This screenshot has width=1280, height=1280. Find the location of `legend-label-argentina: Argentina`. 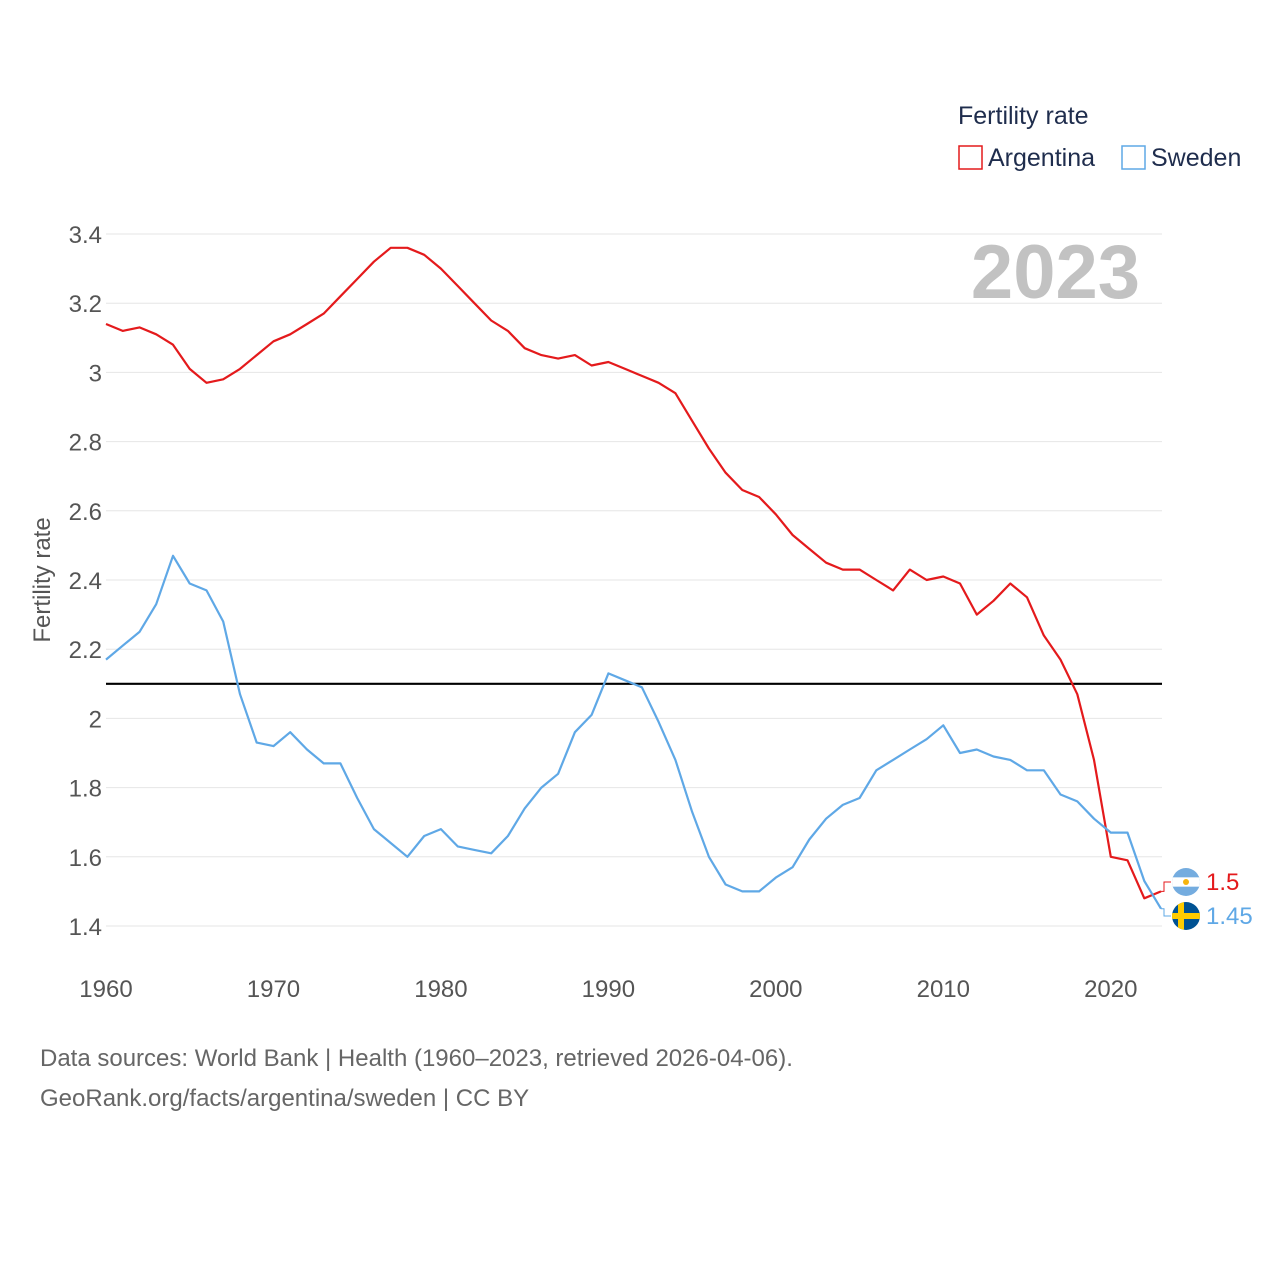

legend-label-argentina: Argentina is located at coordinates (1041, 158).